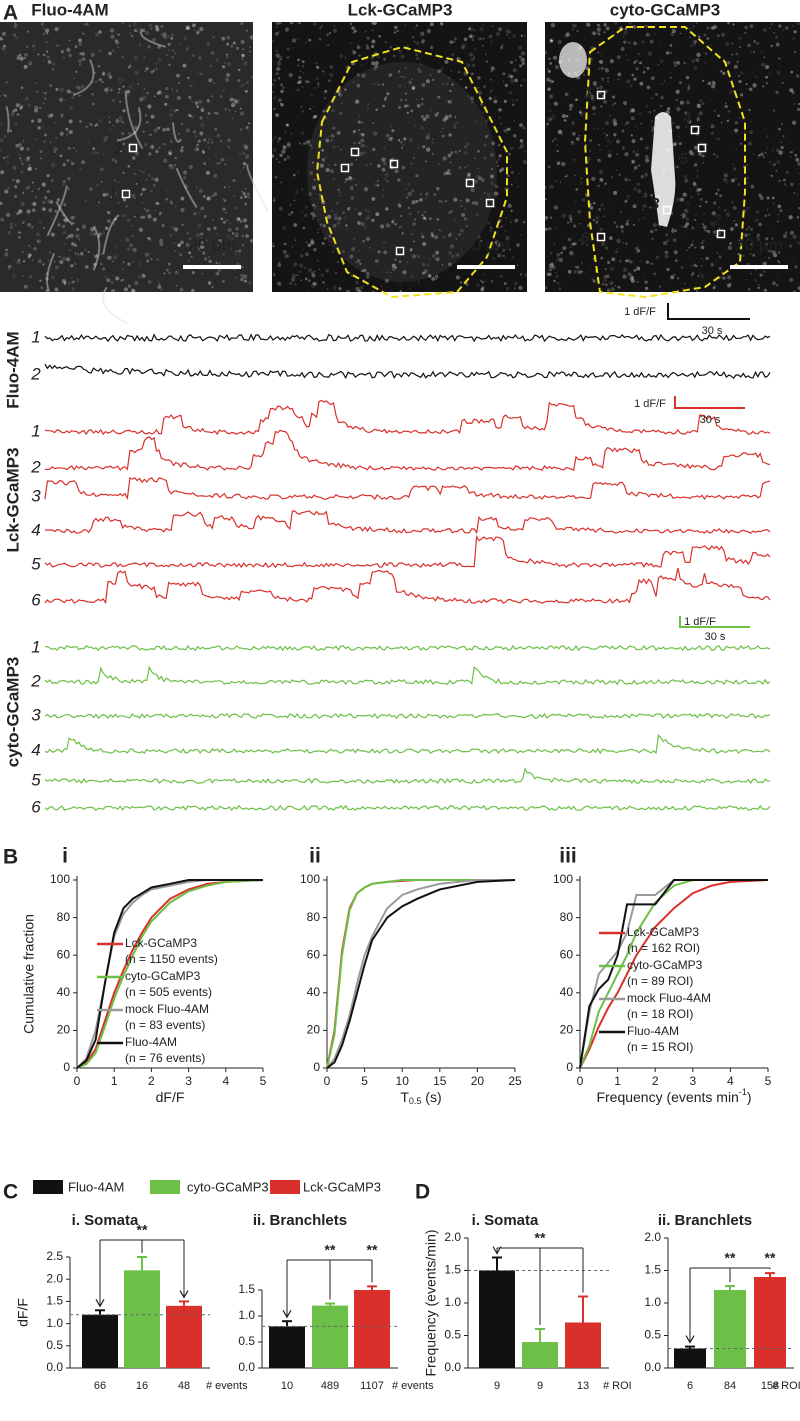 The height and width of the screenshot is (1421, 800). I want to click on legend-label: cyto-GCaMP3, so click(228, 1186).